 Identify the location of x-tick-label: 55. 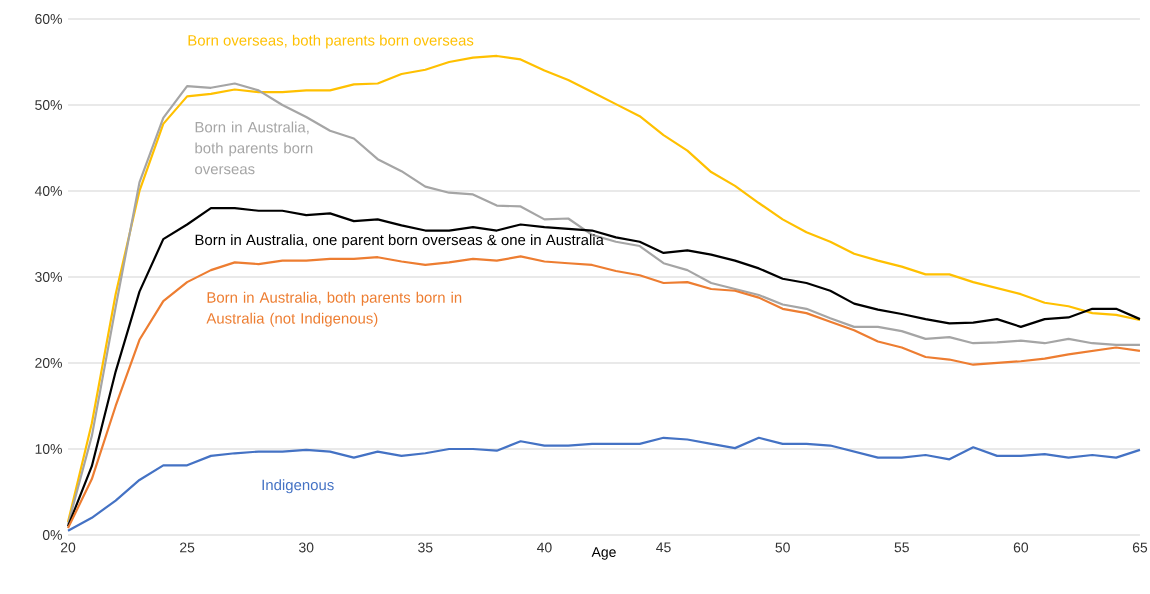
(901, 547).